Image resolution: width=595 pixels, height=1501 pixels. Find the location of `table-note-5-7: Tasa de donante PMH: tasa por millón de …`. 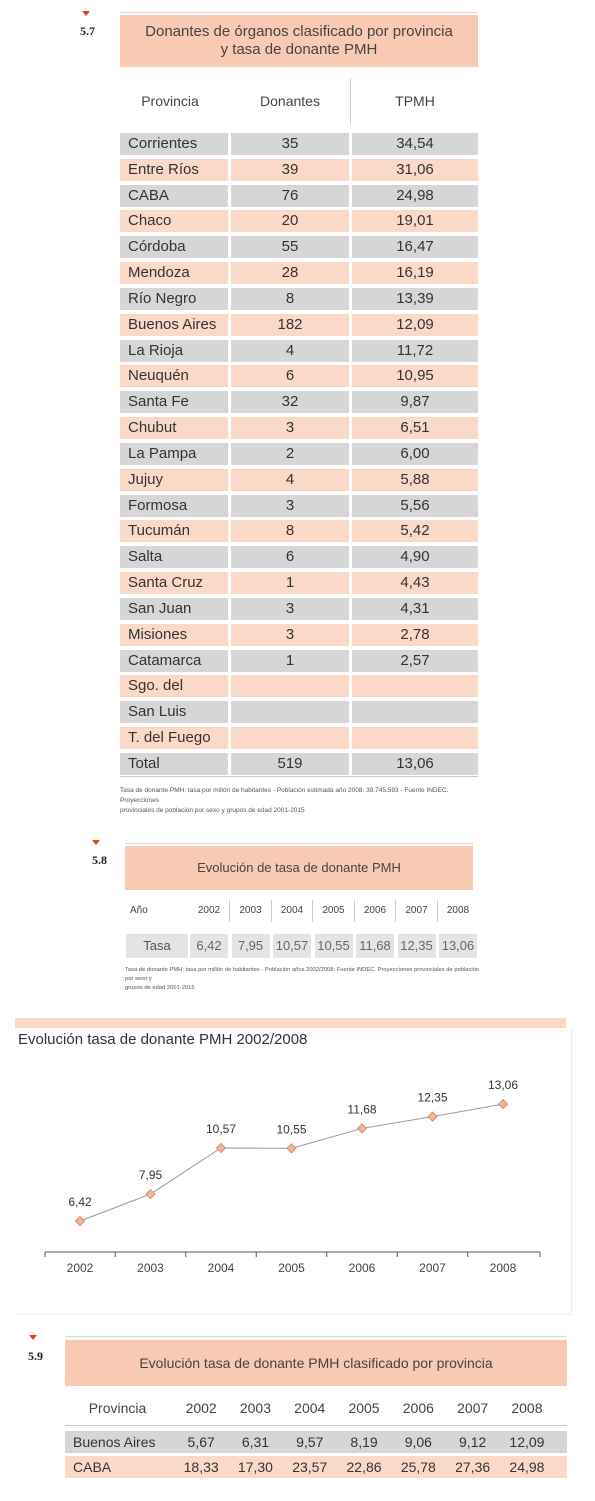

table-note-5-7: Tasa de donante PMH: tasa por millón de … is located at coordinates (302, 801).